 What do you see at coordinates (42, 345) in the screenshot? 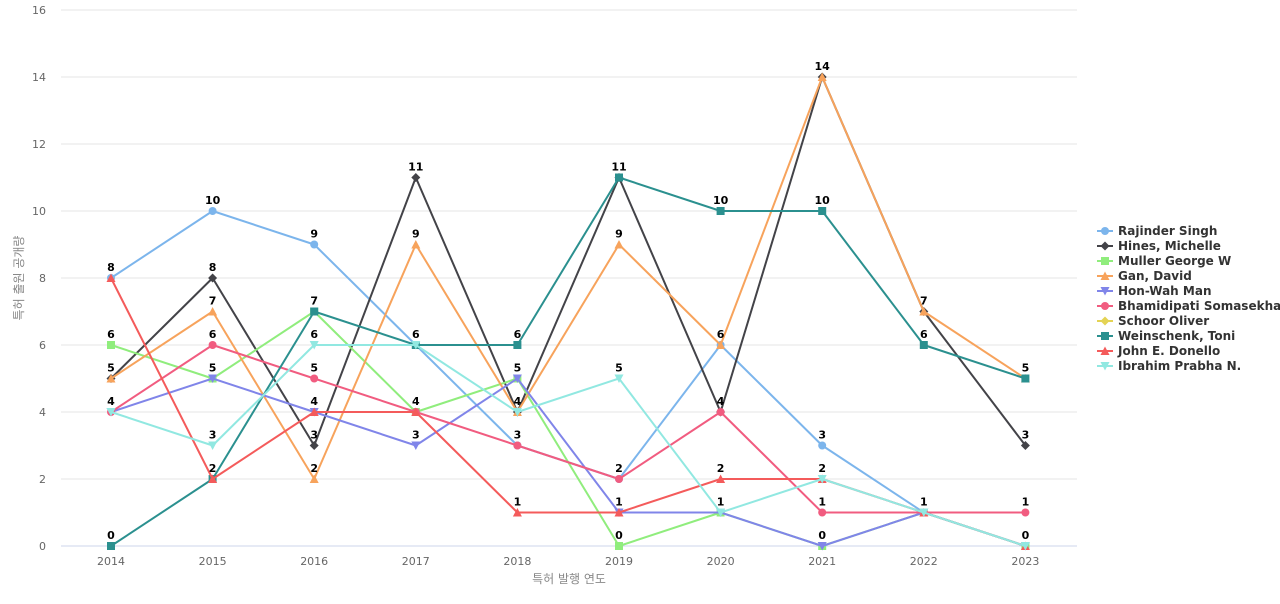
I see `y-tick-label: 6` at bounding box center [42, 345].